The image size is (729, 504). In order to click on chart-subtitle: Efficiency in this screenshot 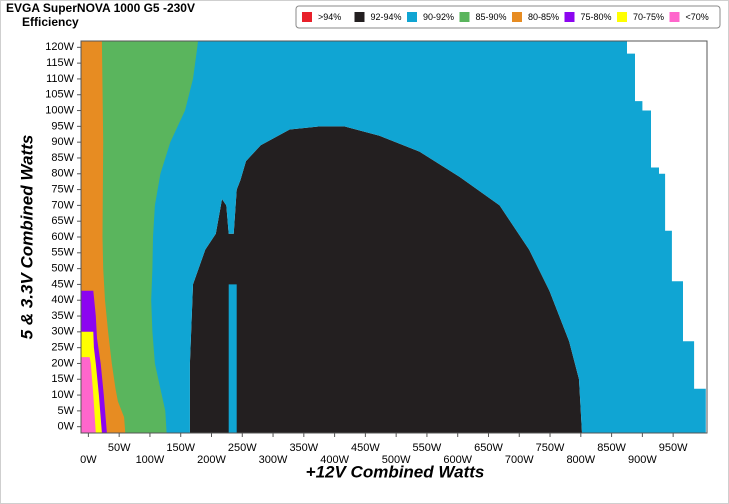, I will do `click(50, 22)`.